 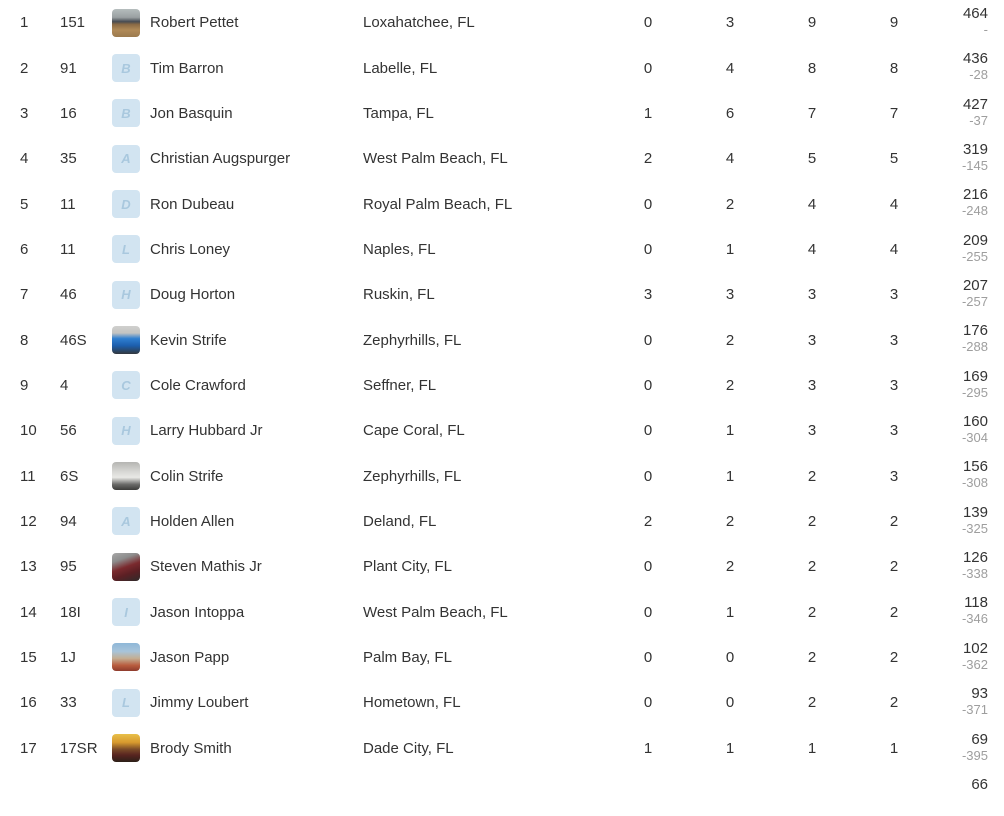 I want to click on driver-initial-avatar: L, so click(x=126, y=702).